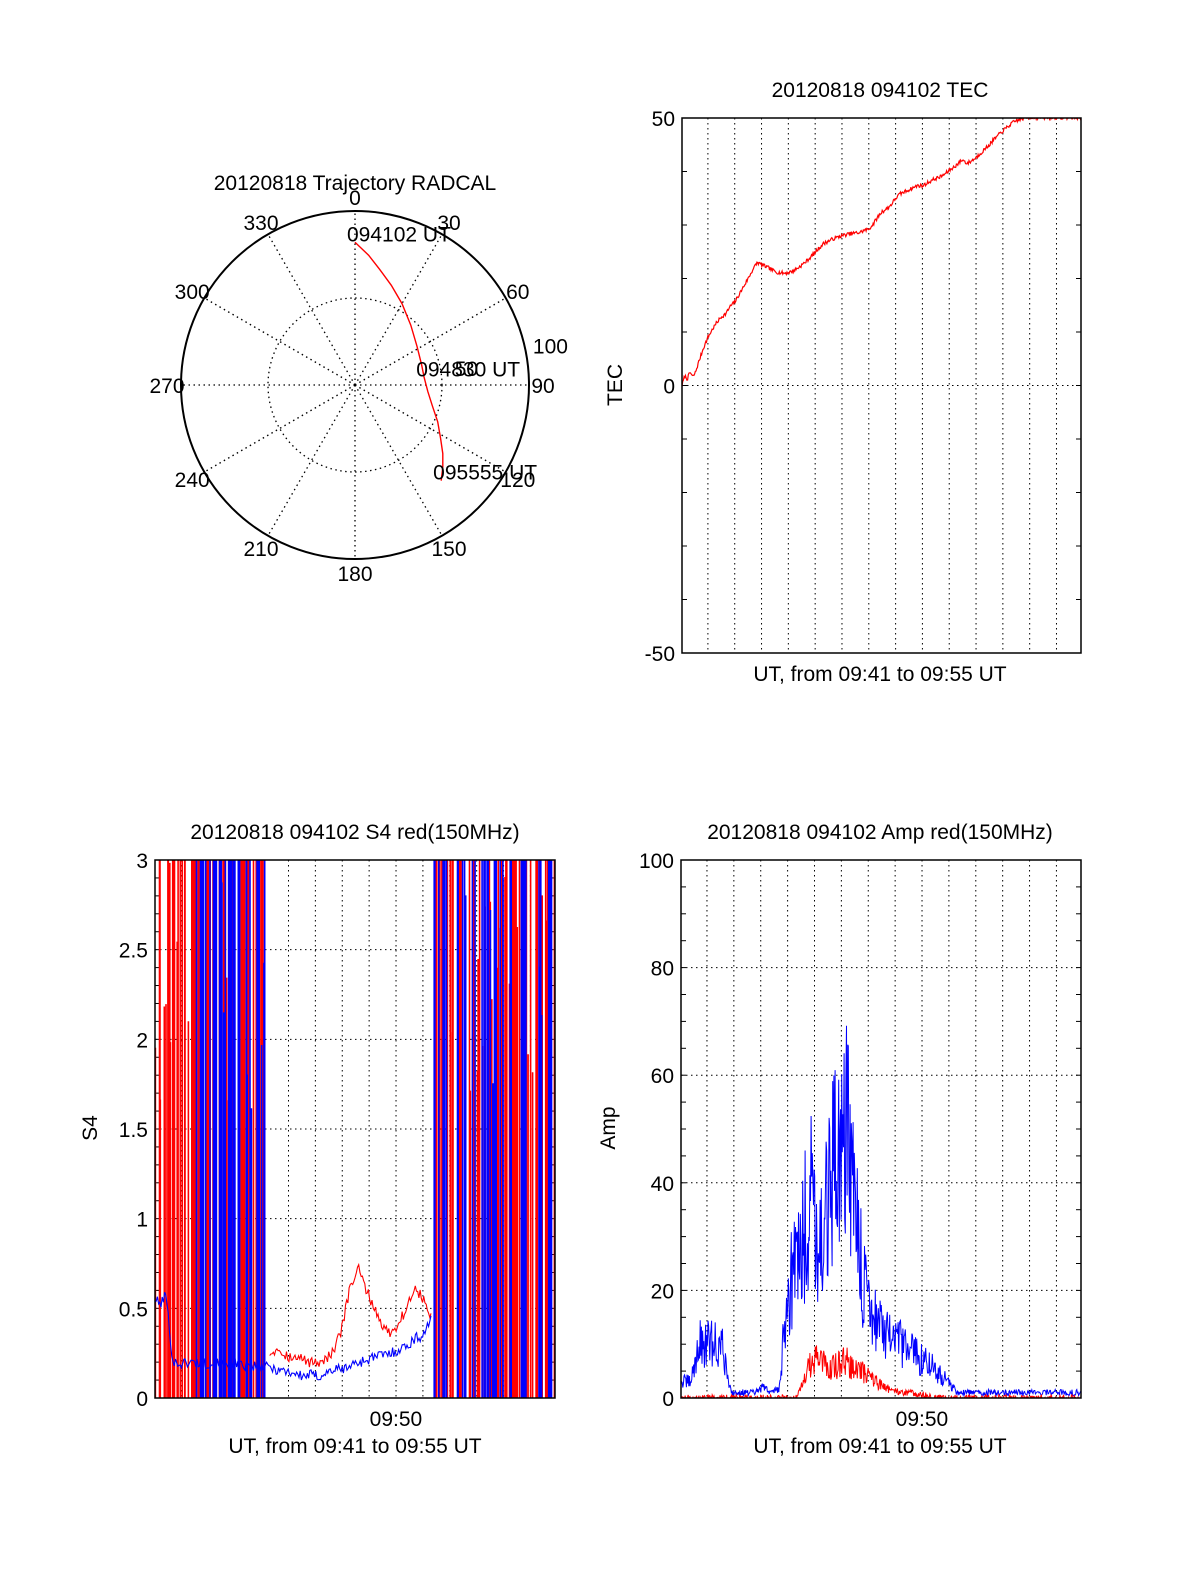 The image size is (1200, 1575). What do you see at coordinates (90, 1128) in the screenshot?
I see `s4-ylabel: S4` at bounding box center [90, 1128].